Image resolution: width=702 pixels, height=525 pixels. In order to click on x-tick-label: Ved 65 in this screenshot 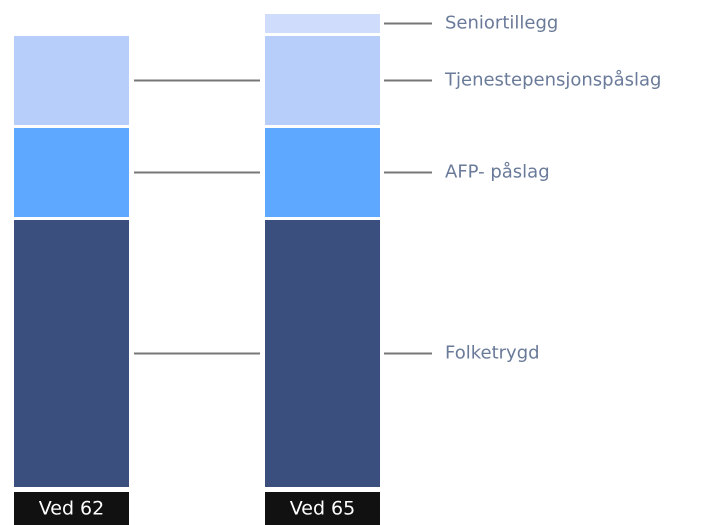, I will do `click(323, 509)`.